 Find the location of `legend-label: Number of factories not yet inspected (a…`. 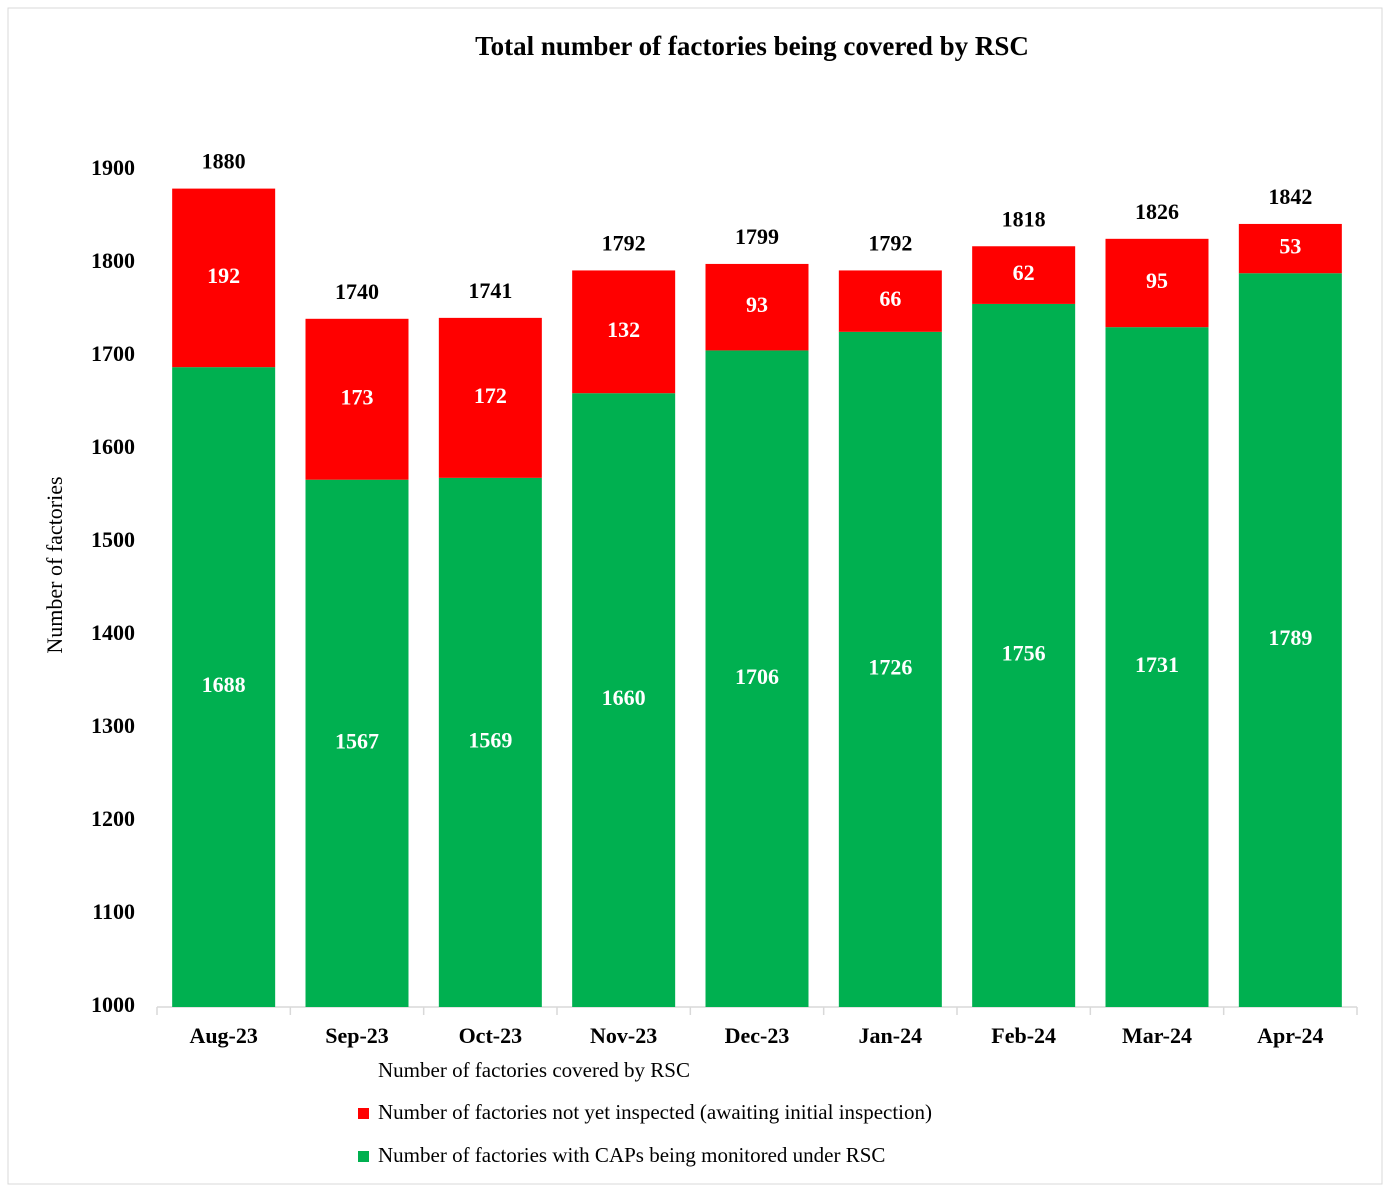

legend-label: Number of factories not yet inspected (a… is located at coordinates (655, 1112).